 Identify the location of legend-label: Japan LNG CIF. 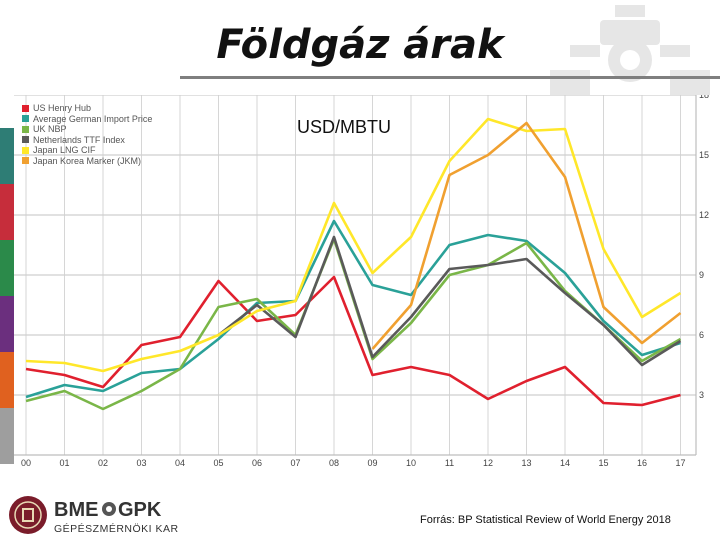
(64, 150).